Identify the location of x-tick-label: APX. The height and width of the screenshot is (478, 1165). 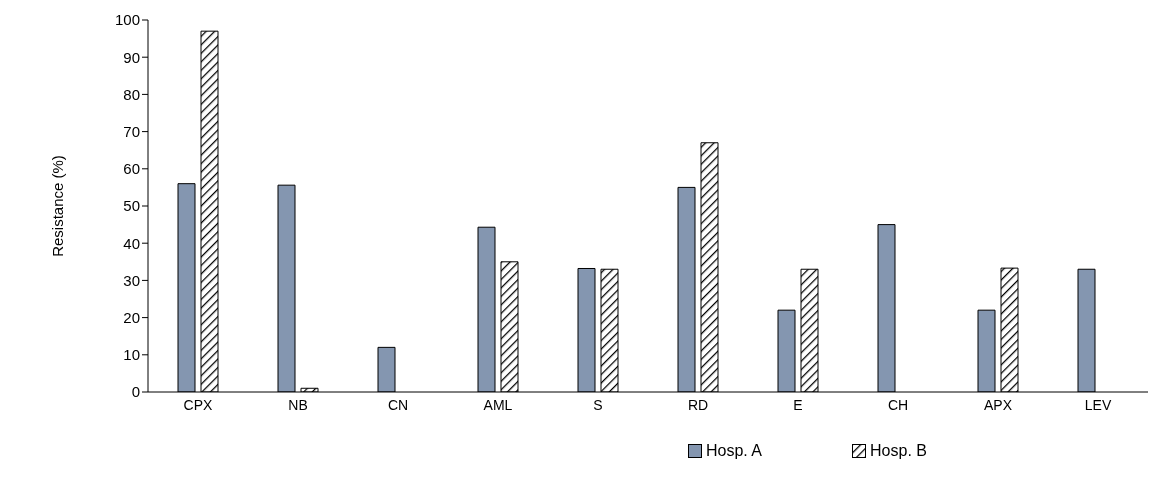
(998, 404).